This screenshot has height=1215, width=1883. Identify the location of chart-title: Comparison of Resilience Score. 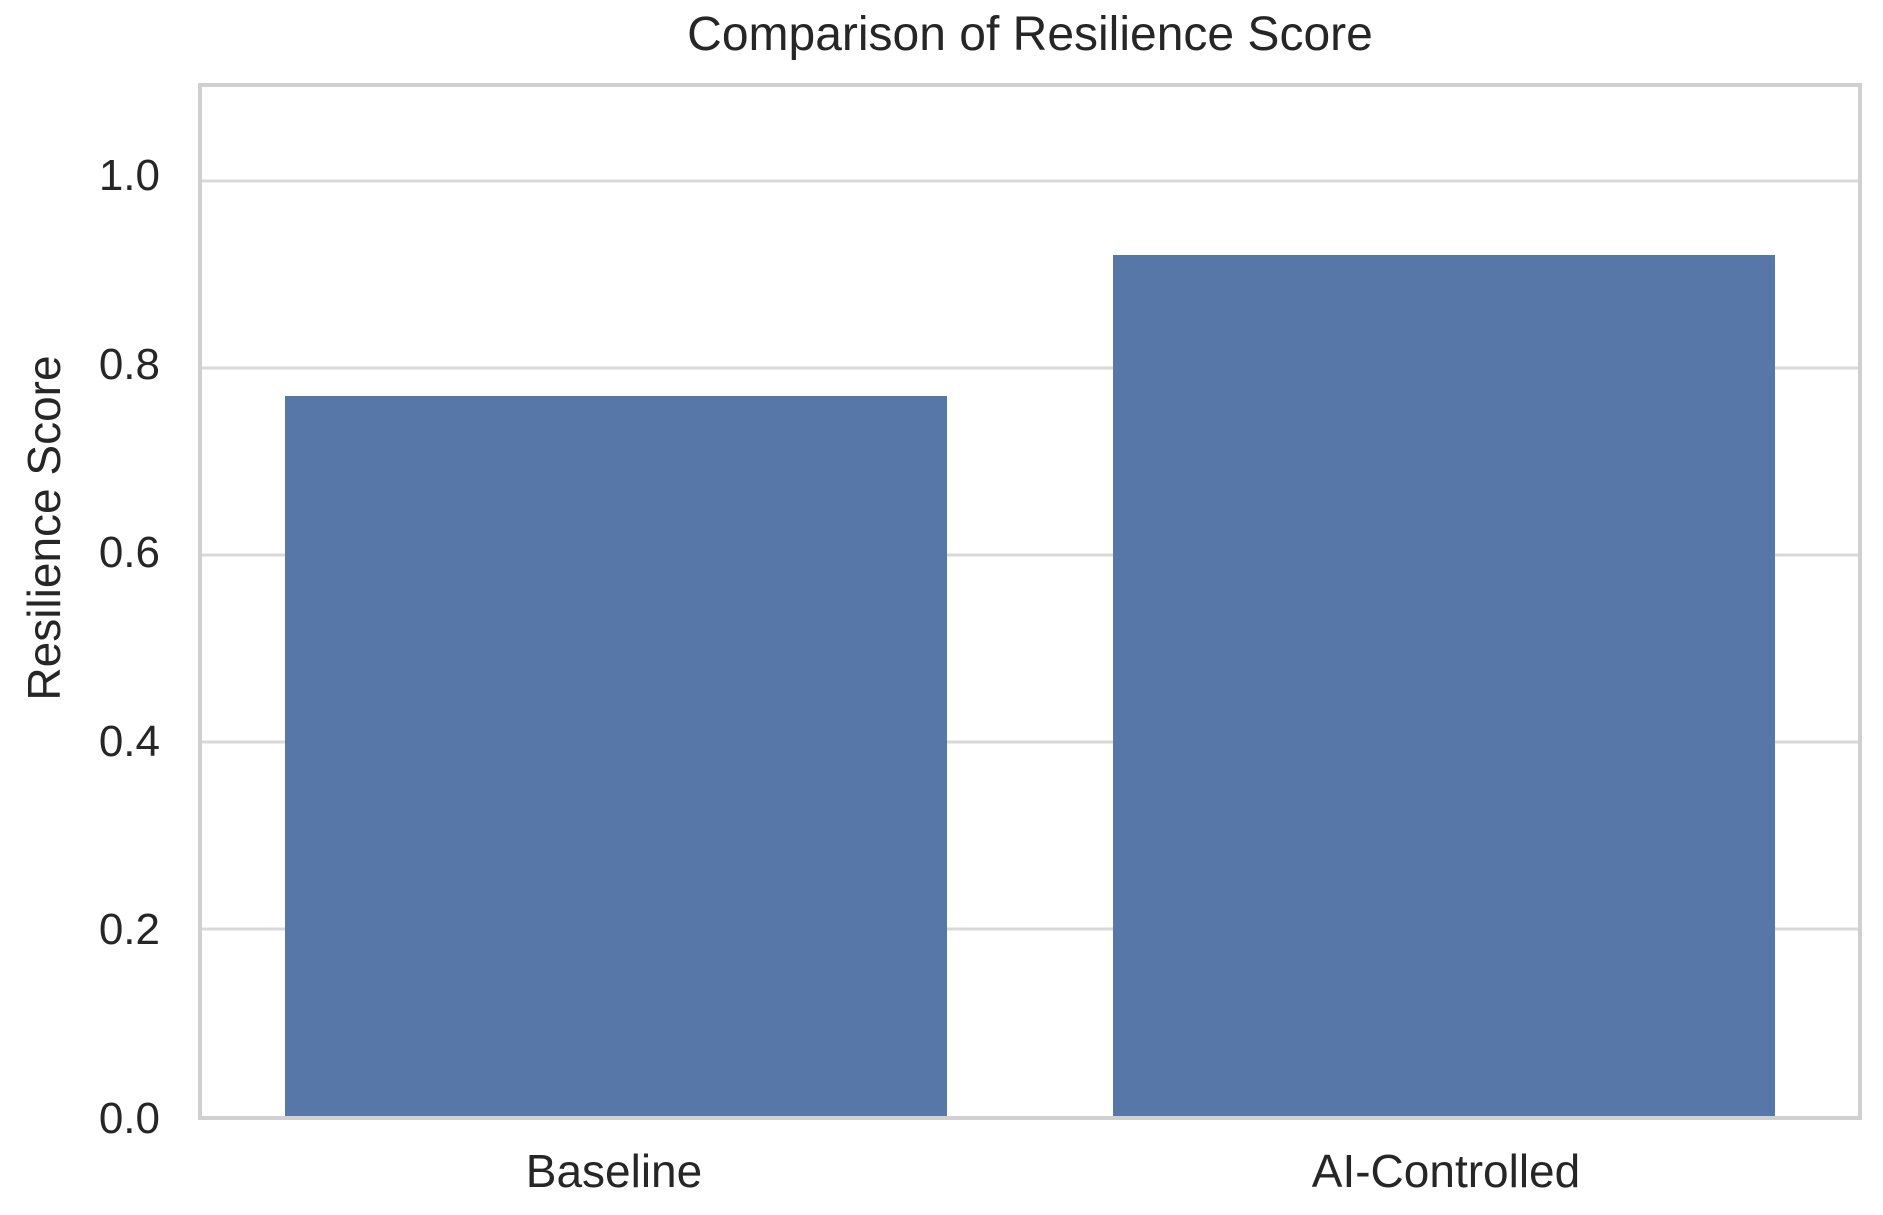
(1030, 34).